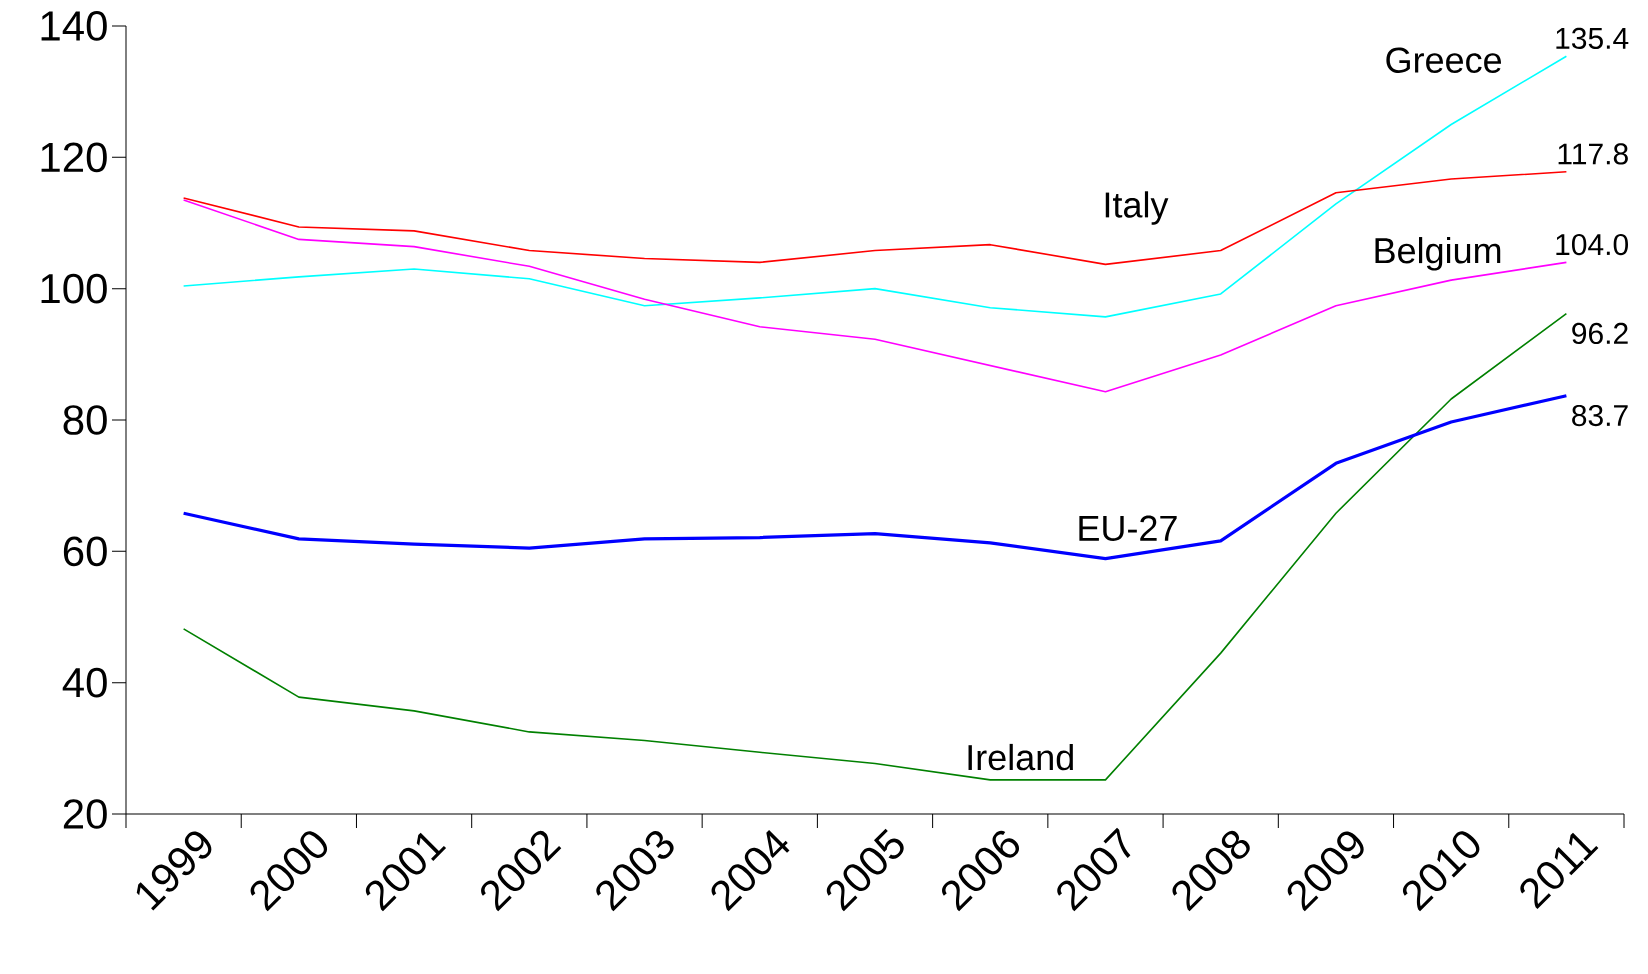 The image size is (1648, 974). I want to click on series-label: Italy, so click(1137, 208).